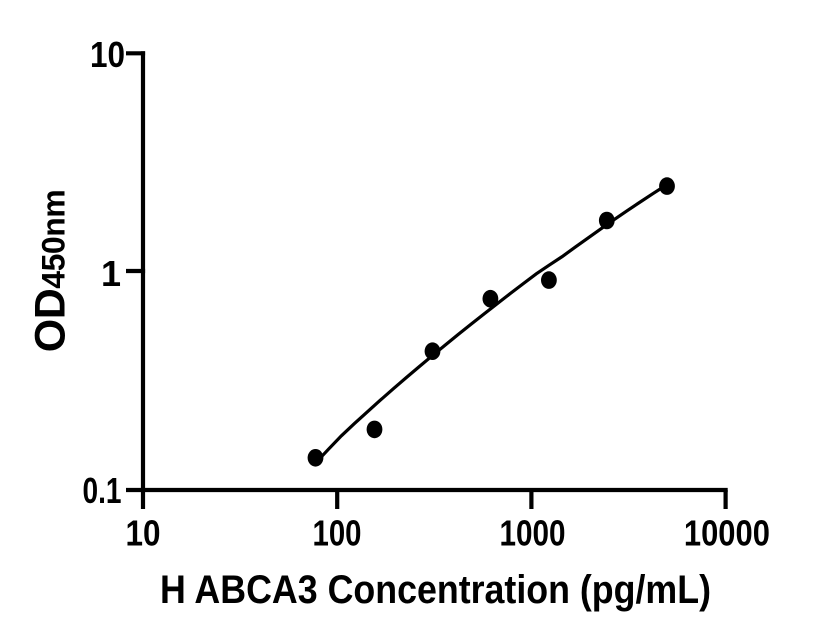  What do you see at coordinates (435, 590) in the screenshot?
I see `svg-text: H ABCA3 Concentration (pg/mL)` at bounding box center [435, 590].